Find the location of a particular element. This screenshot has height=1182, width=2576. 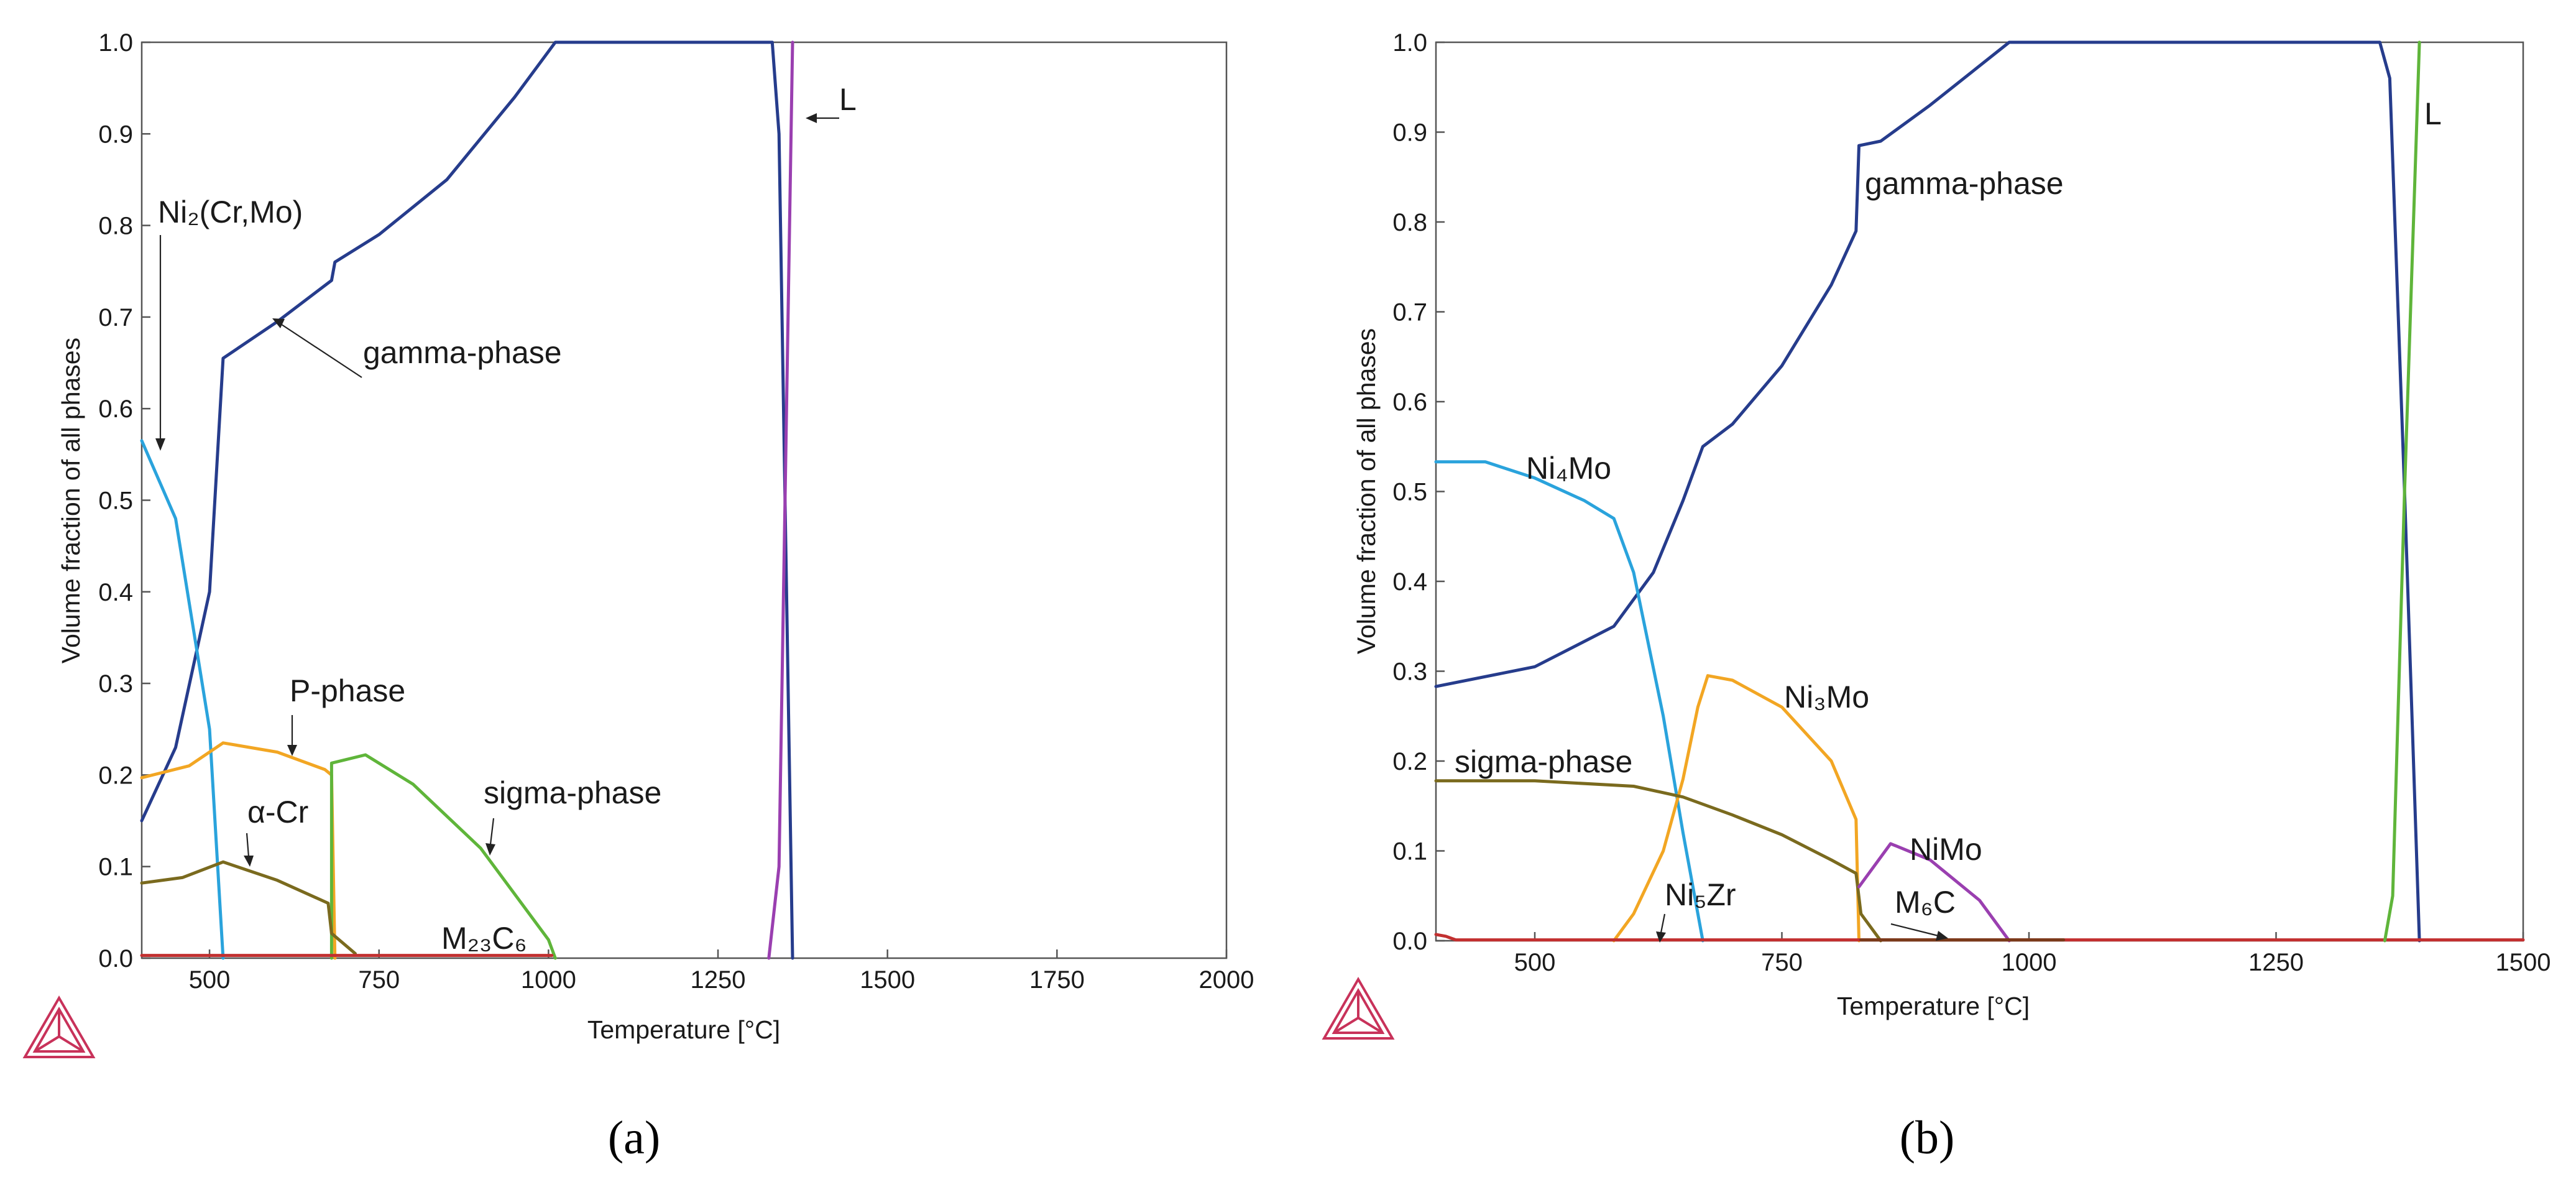

label-nimo: NiMo is located at coordinates (1946, 849).